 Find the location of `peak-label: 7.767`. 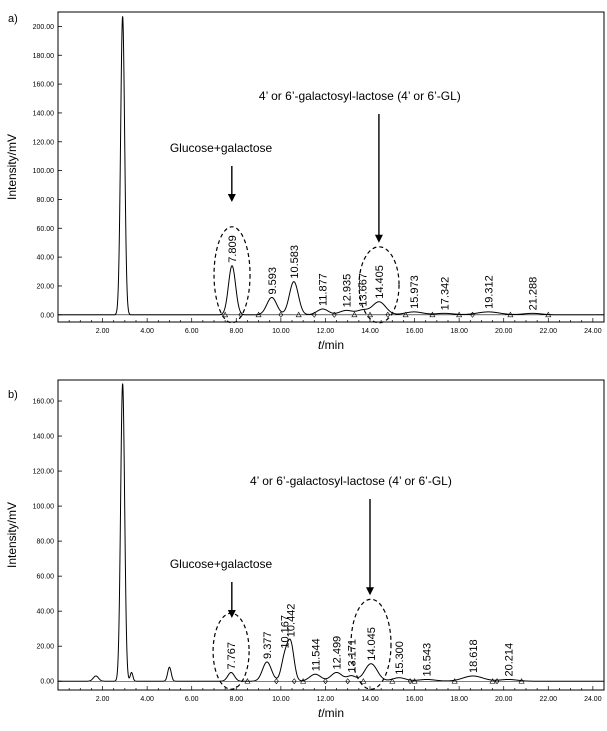

peak-label: 7.767 is located at coordinates (232, 656).